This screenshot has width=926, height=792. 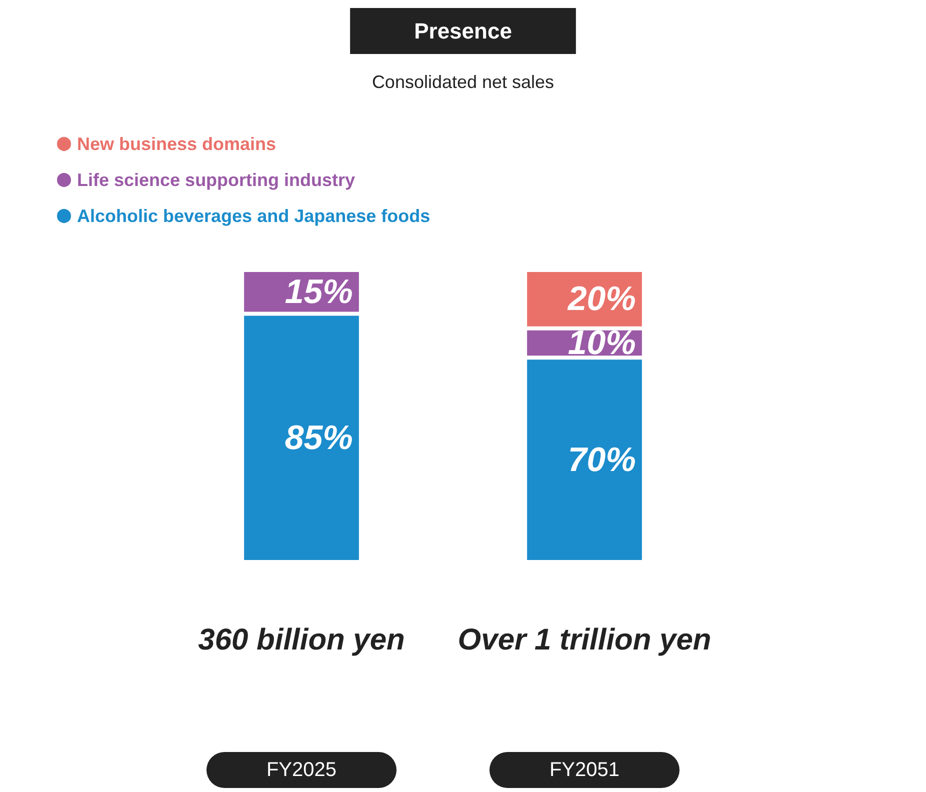 I want to click on text: Over 1 trillion yen, so click(x=585, y=640).